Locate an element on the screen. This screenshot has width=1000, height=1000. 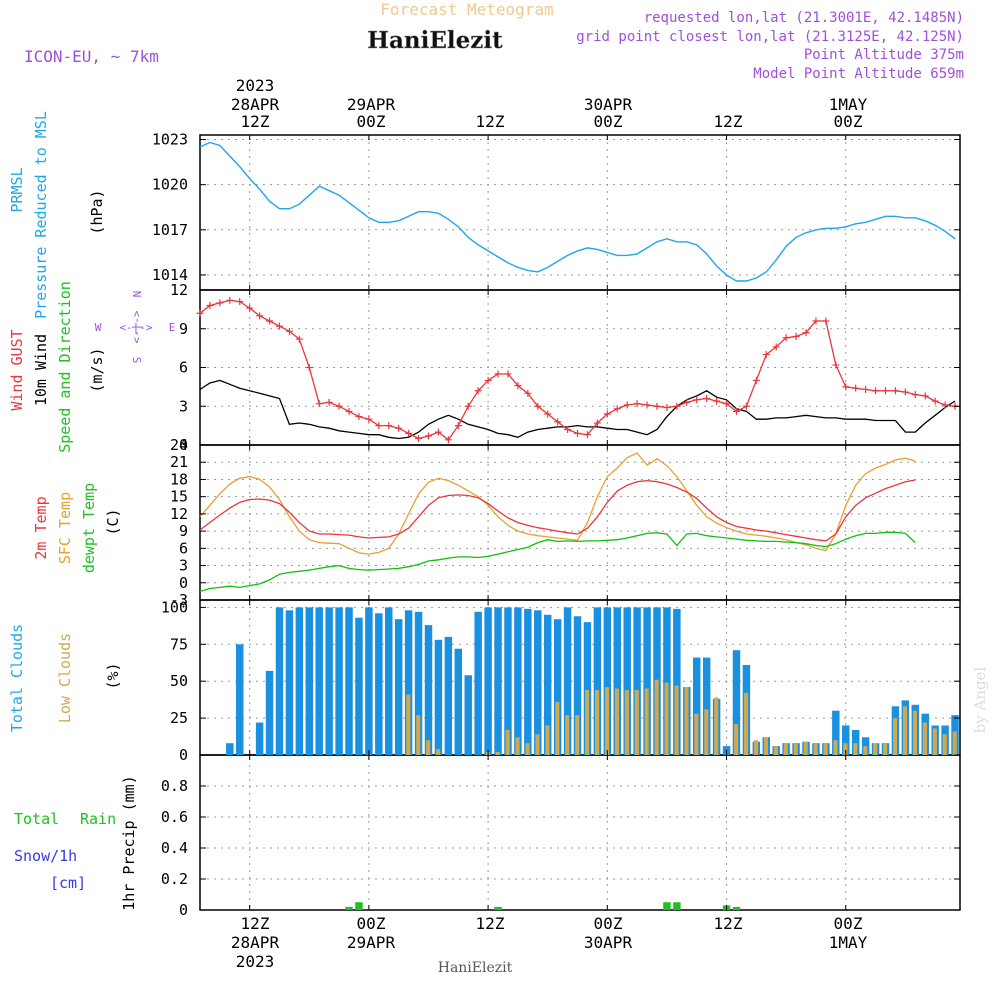
low-clouds-label: Low Clouds is located at coordinates (65, 678).